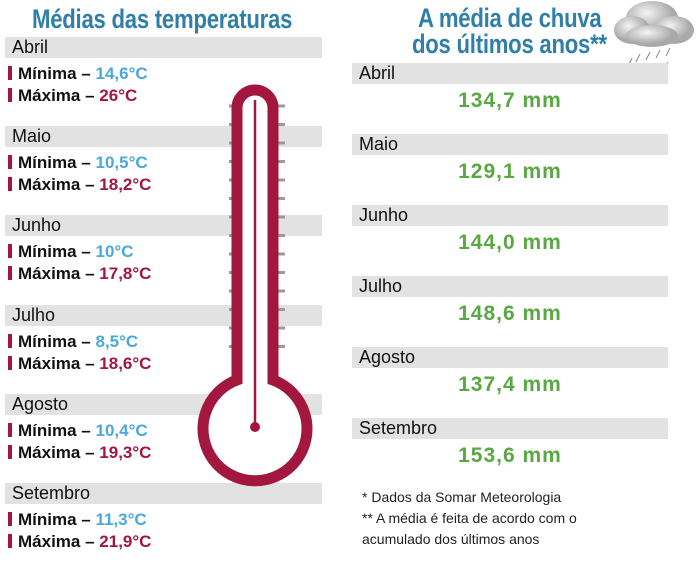 The image size is (700, 564). I want to click on rain-value: 153,6 mm, so click(510, 455).